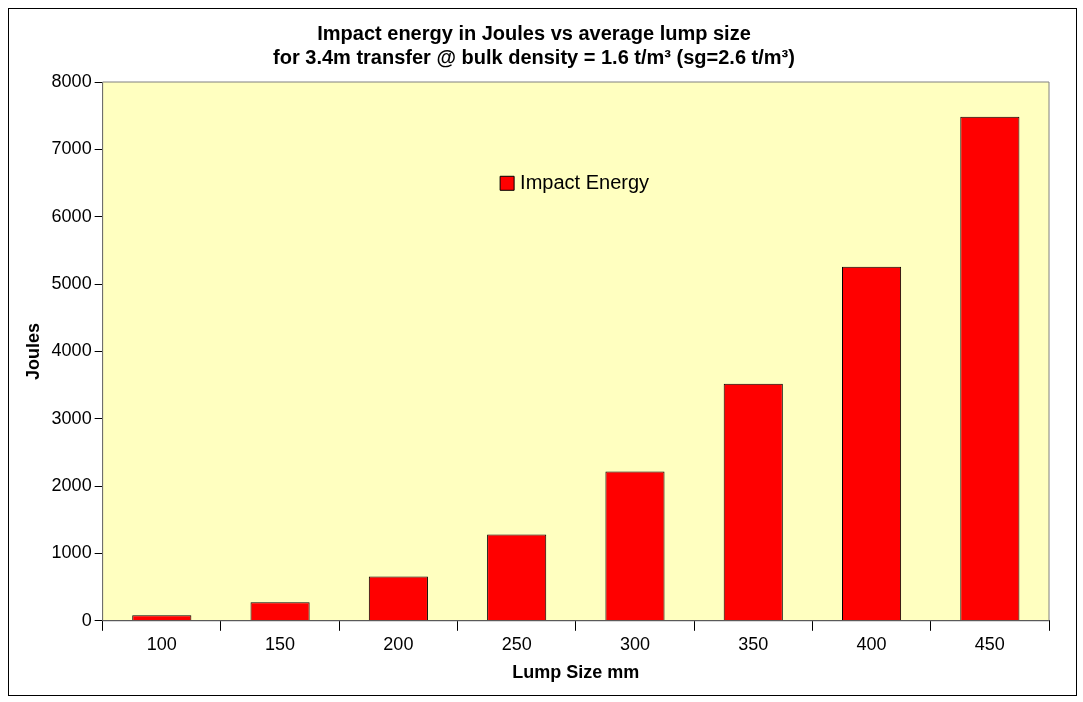 This screenshot has height=702, width=1083. What do you see at coordinates (161, 643) in the screenshot?
I see `x-tick-label: 100` at bounding box center [161, 643].